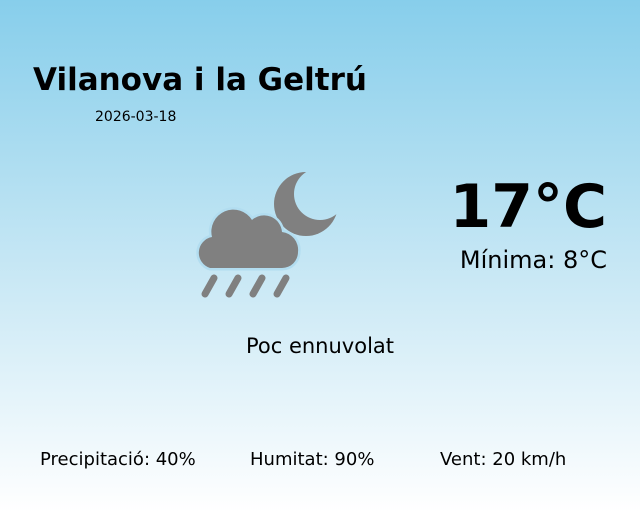  What do you see at coordinates (528, 207) in the screenshot?
I see `current-temperature: 17°C` at bounding box center [528, 207].